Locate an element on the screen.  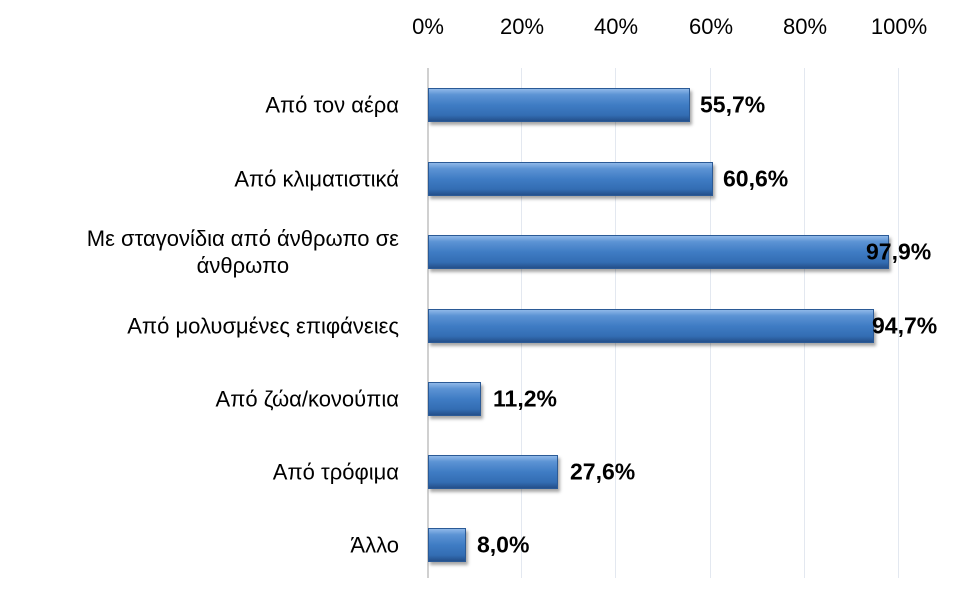
value-label-food: 27,6% is located at coordinates (603, 471).